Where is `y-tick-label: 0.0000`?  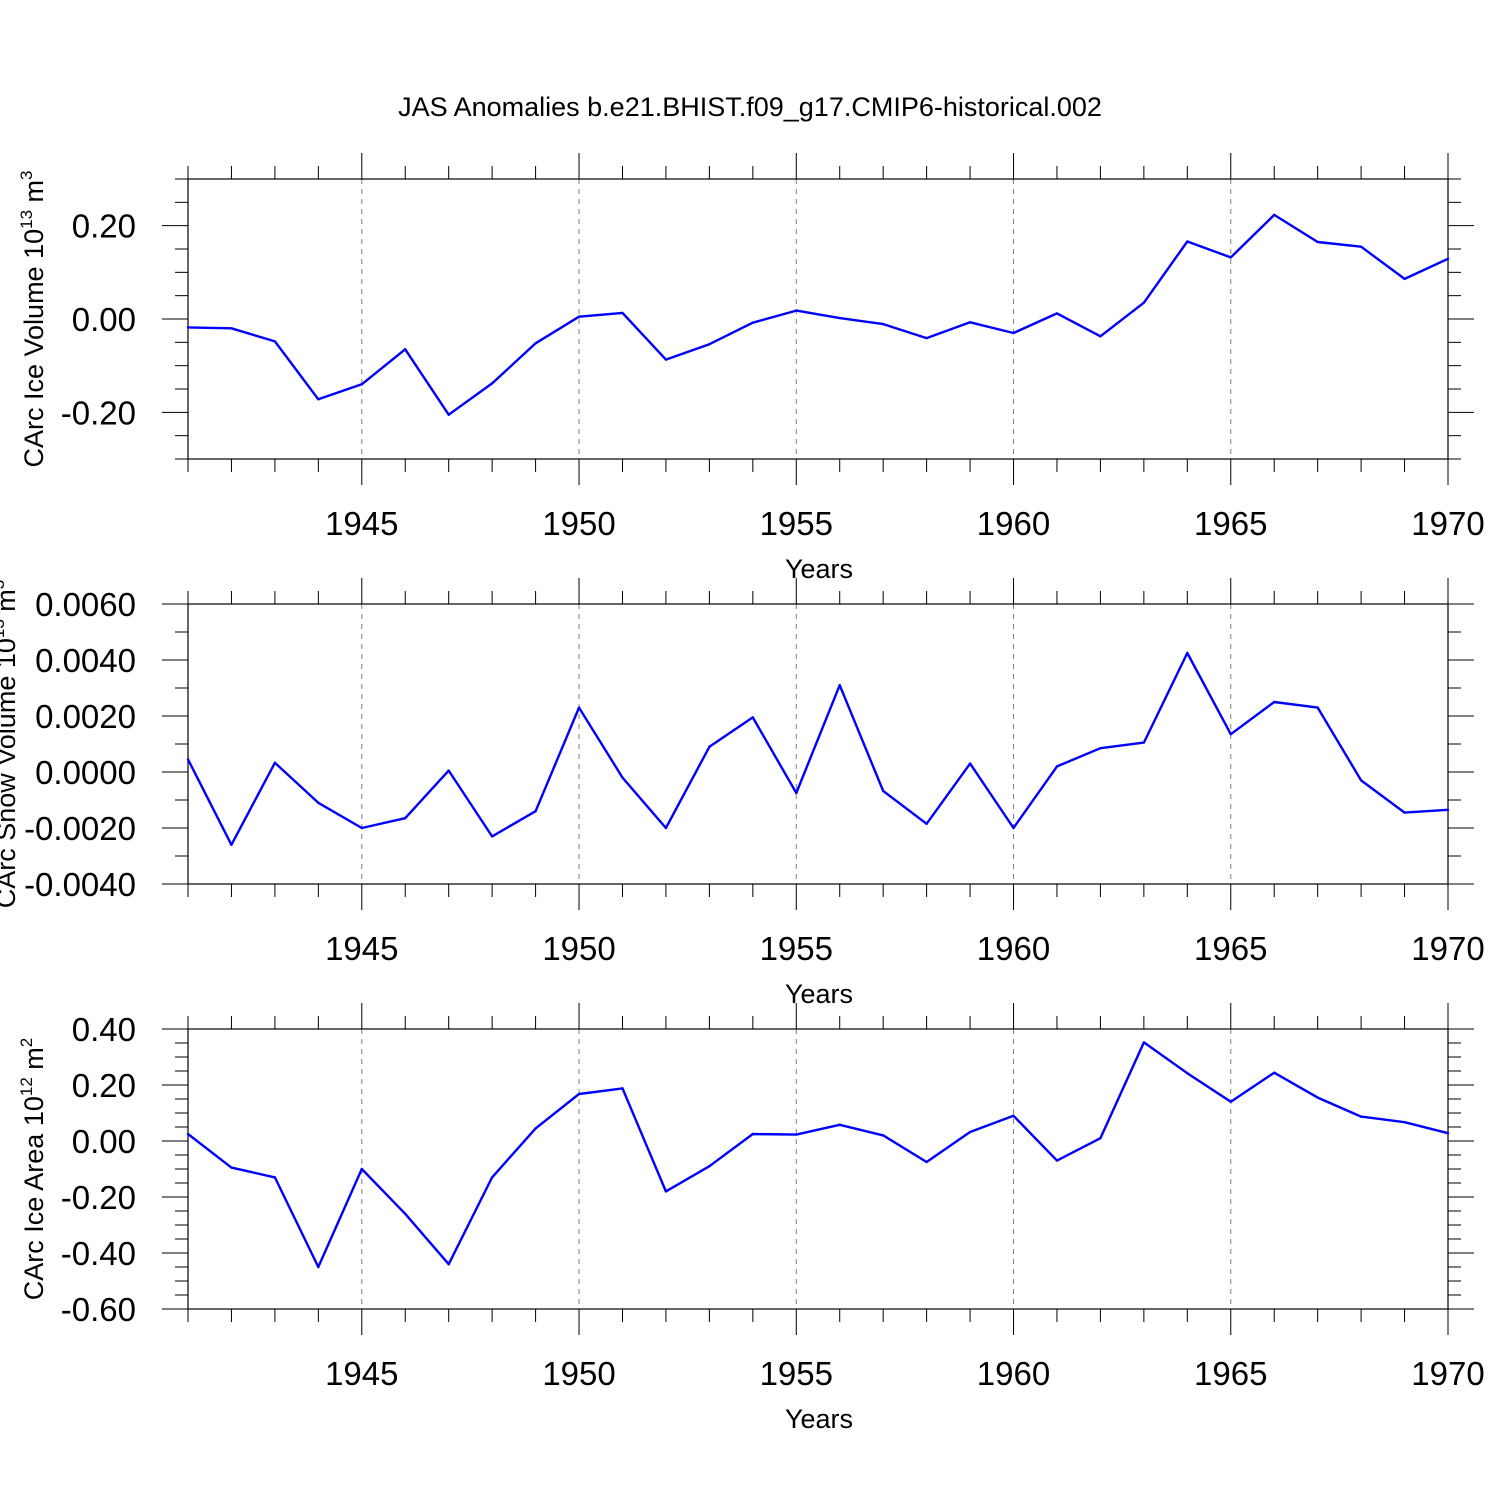
y-tick-label: 0.0000 is located at coordinates (85, 772).